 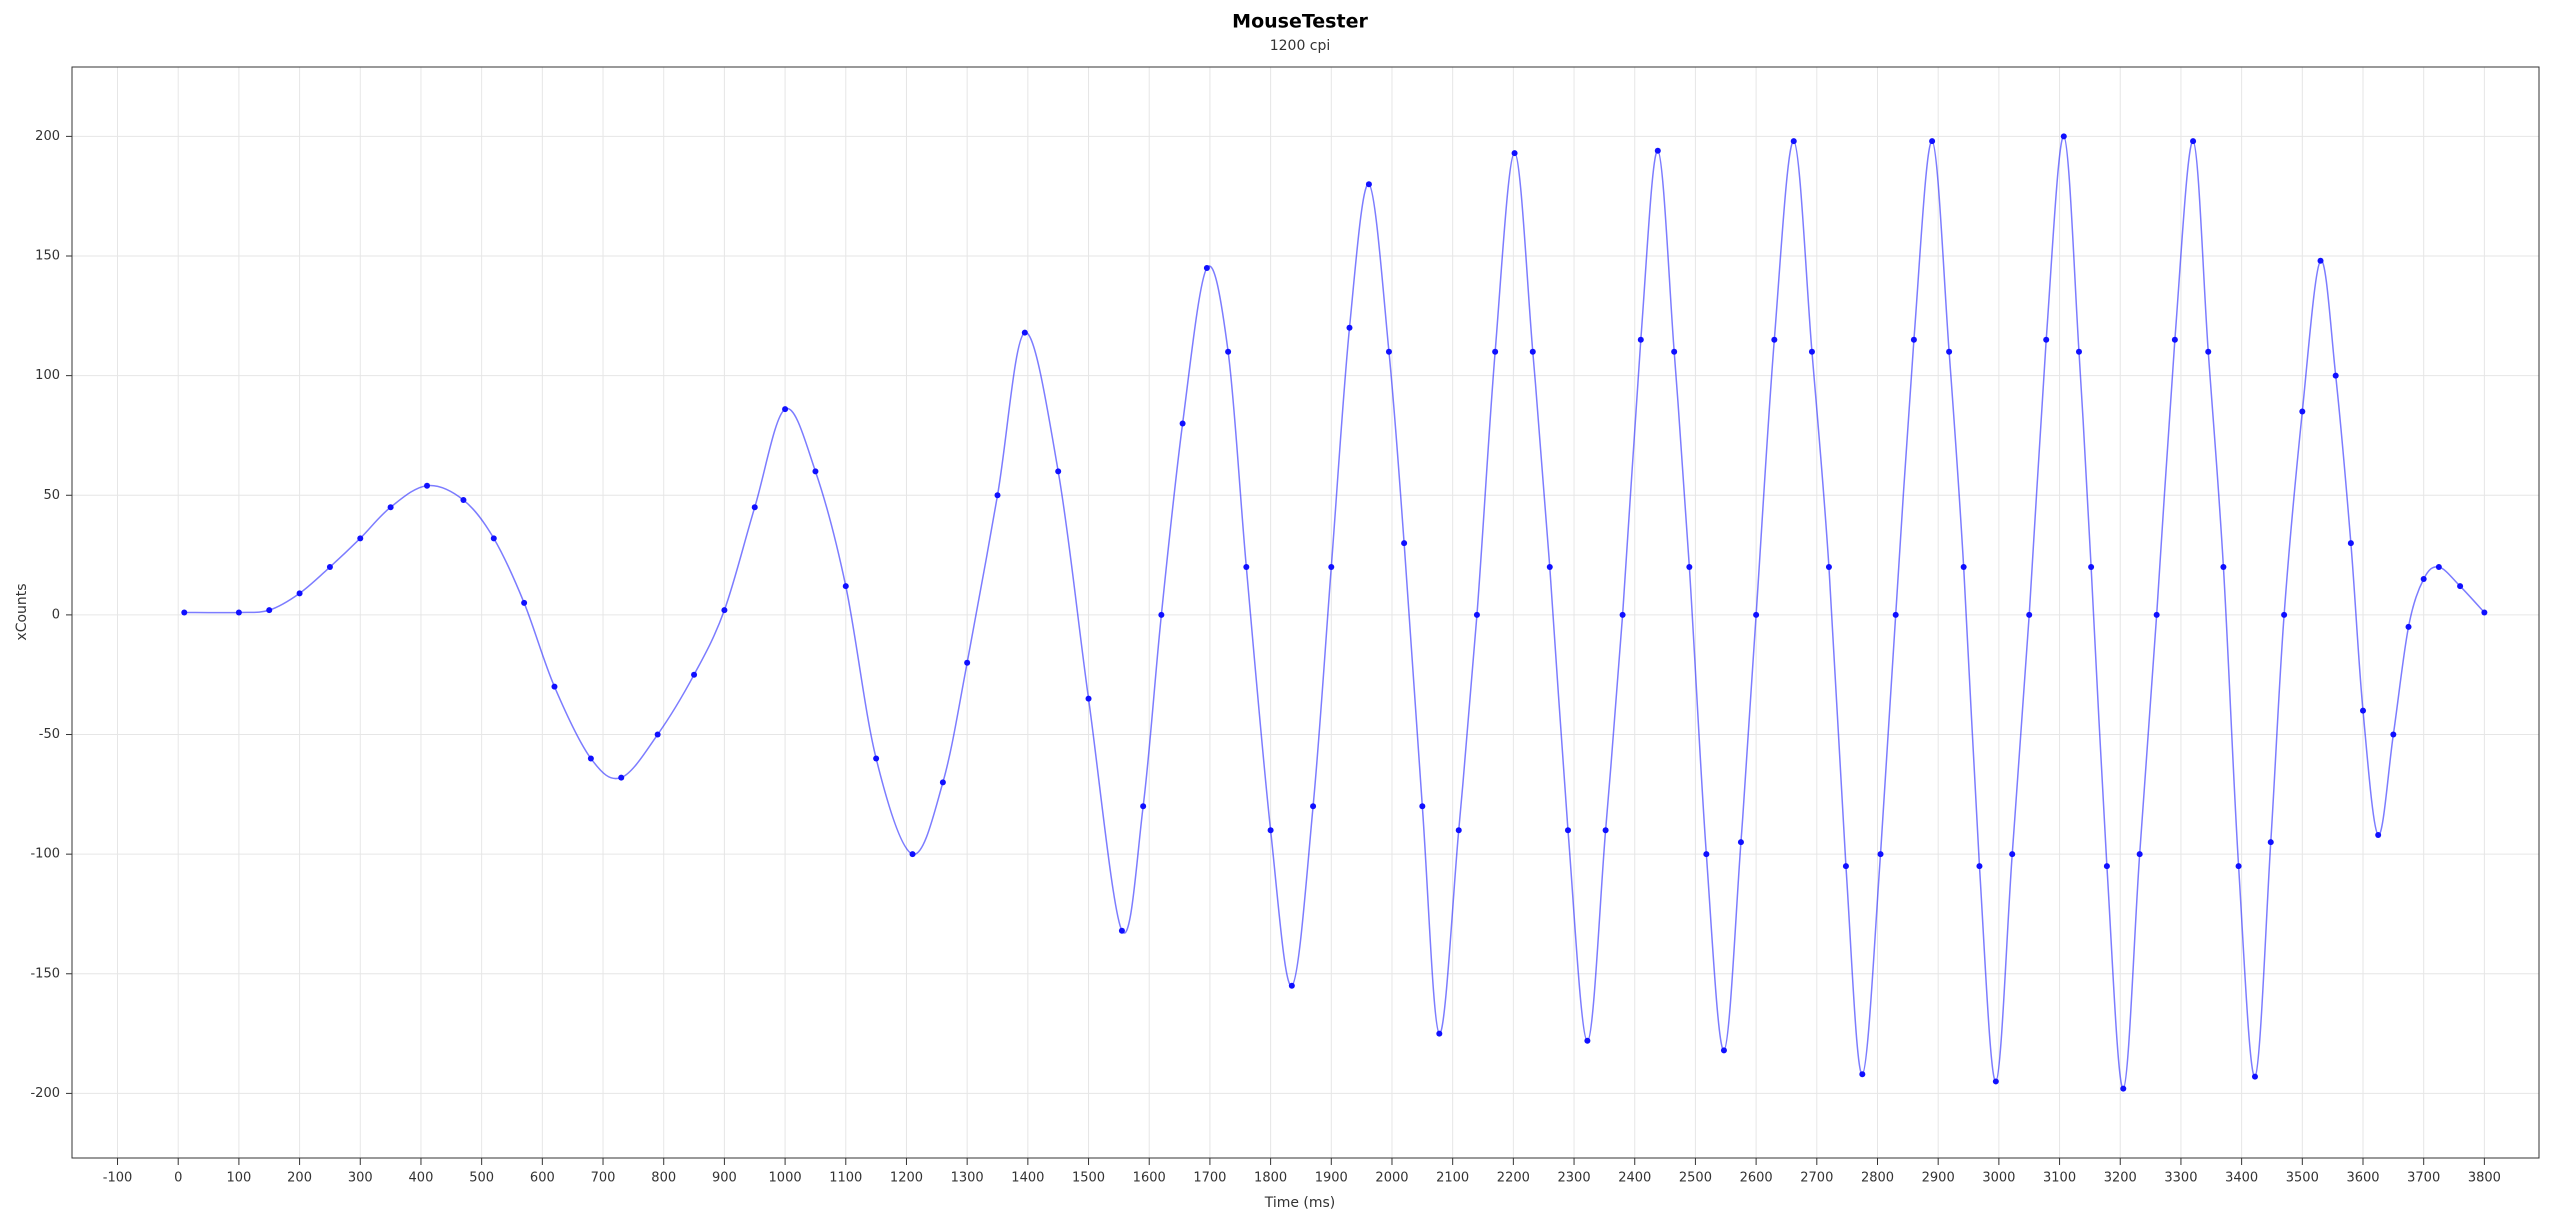 I want to click on x-tick-label: 2000, so click(x=1391, y=1178).